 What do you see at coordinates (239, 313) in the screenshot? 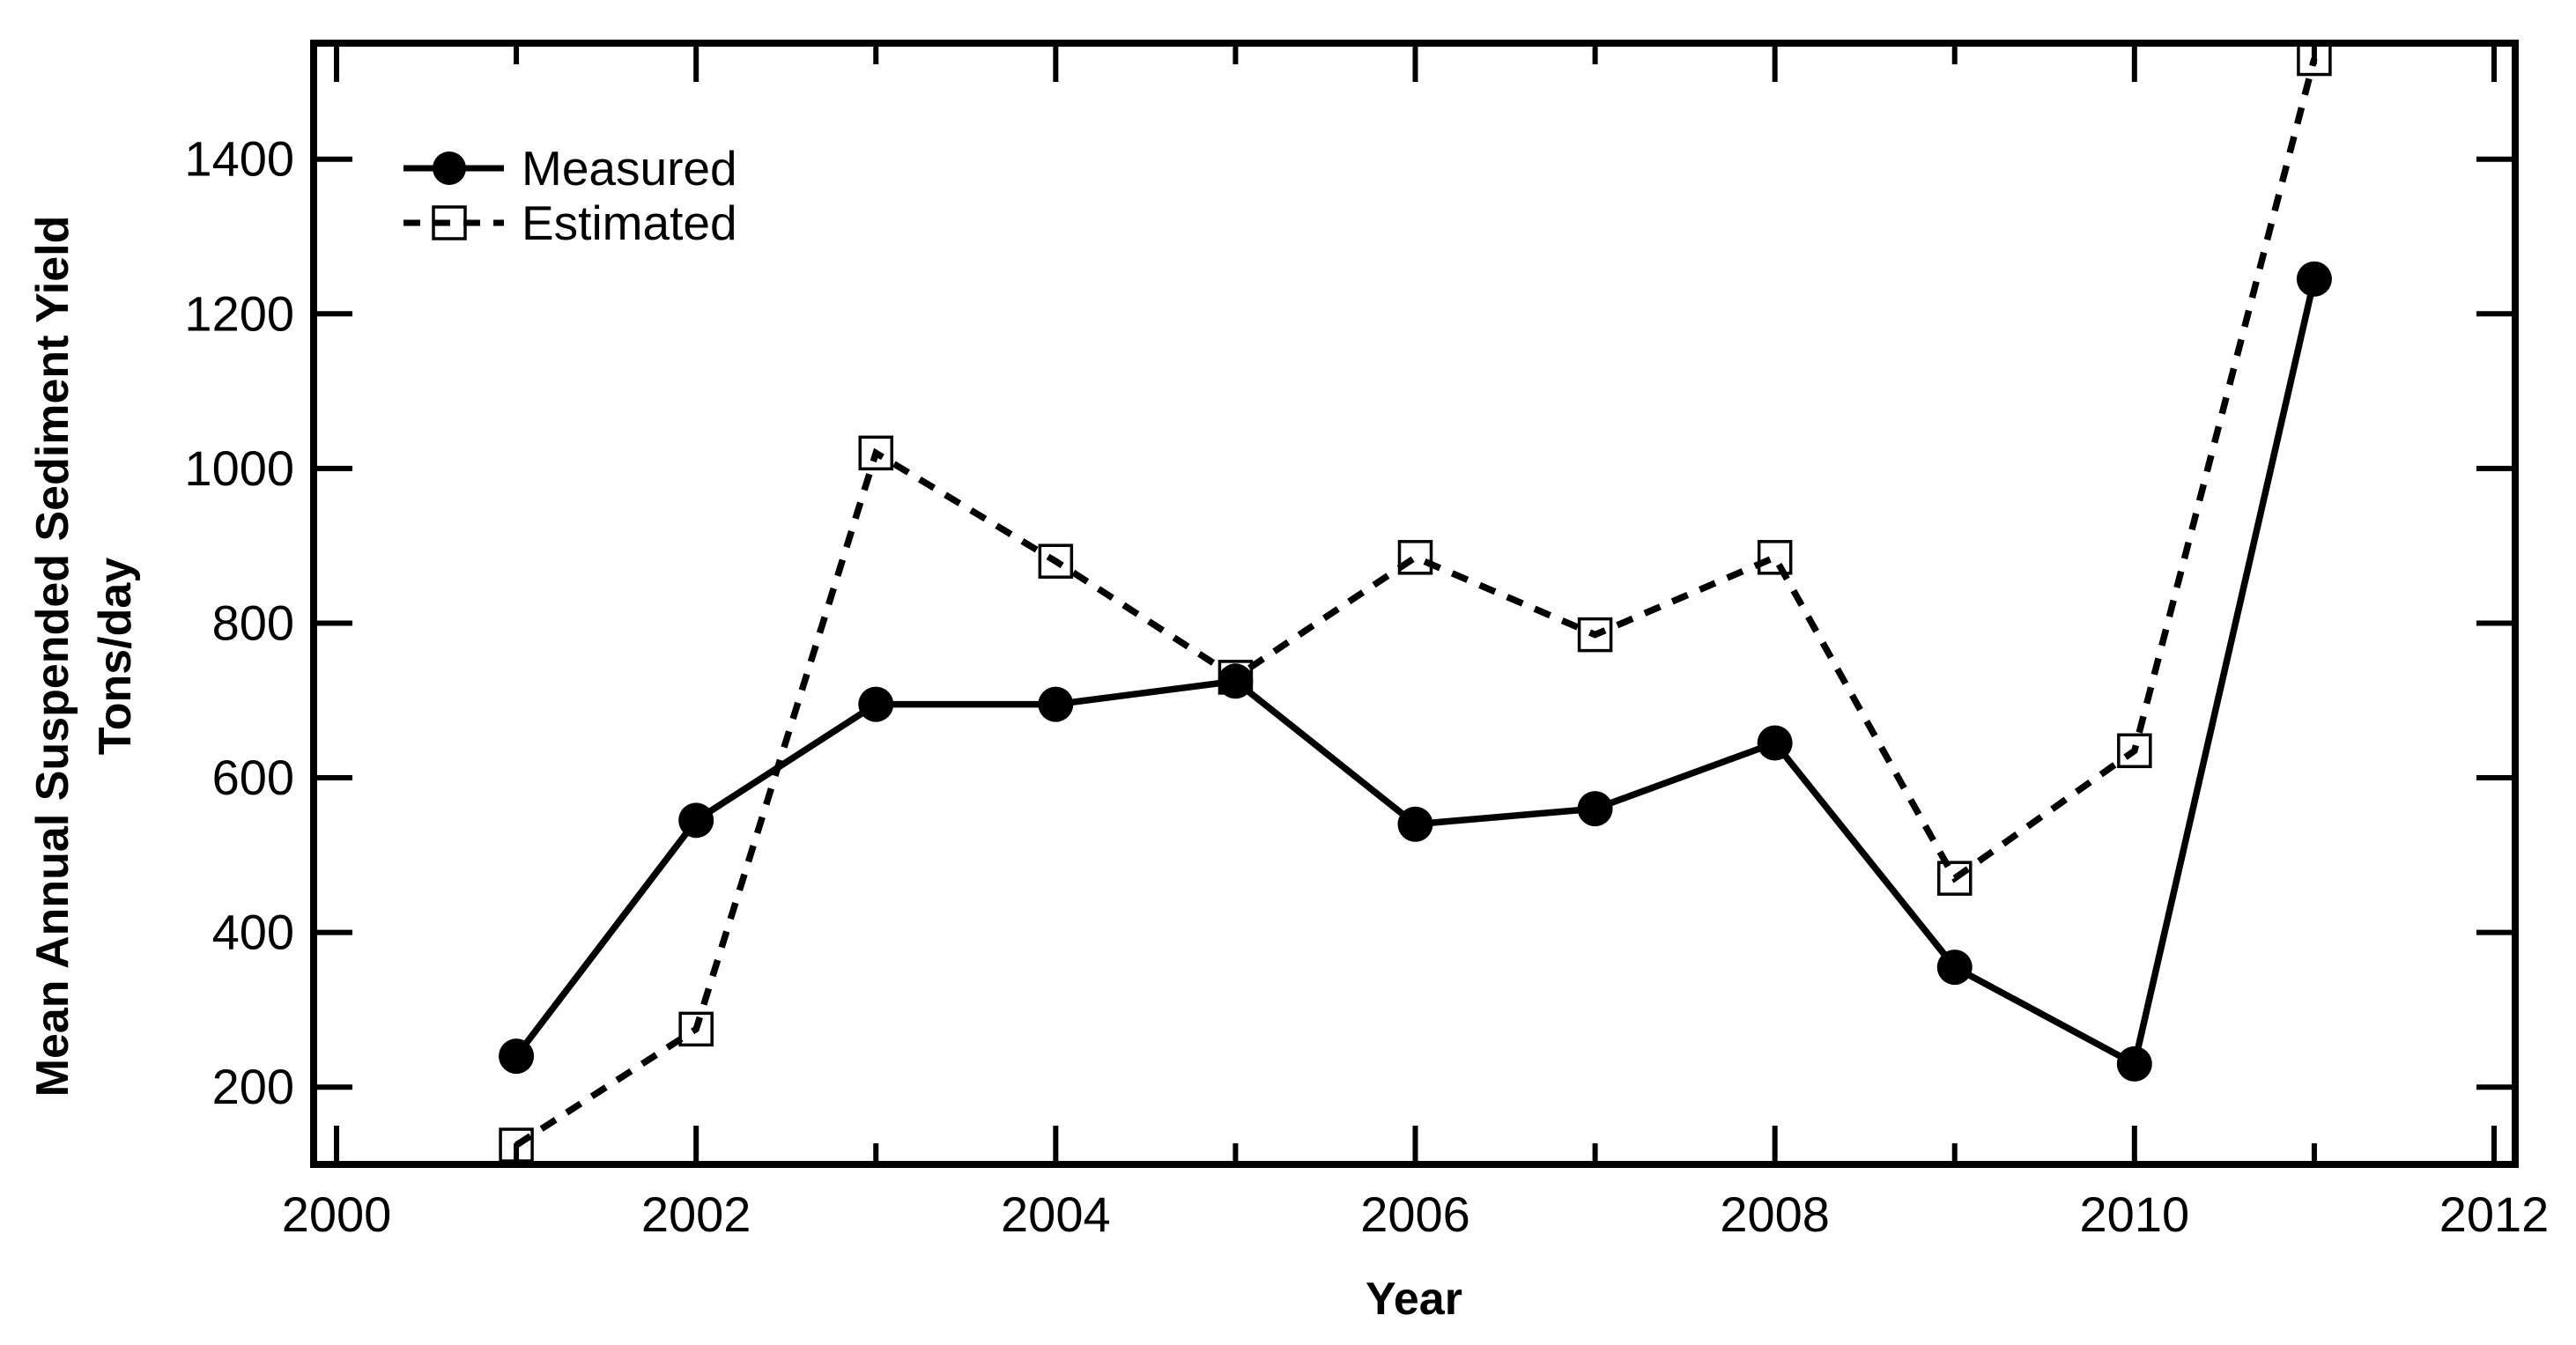
I see `y-tick-label-1200: 1200` at bounding box center [239, 313].